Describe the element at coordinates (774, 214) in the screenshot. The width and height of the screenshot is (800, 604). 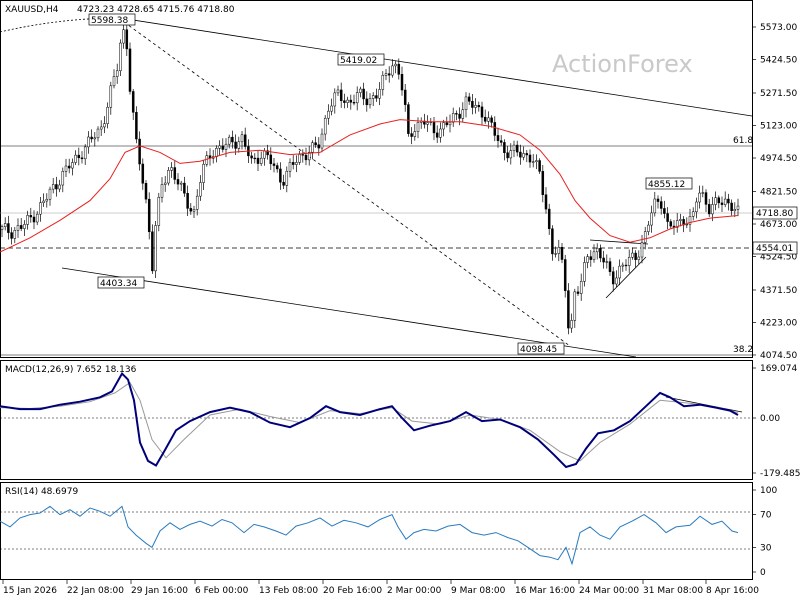
I see `last-price-text: 4718.80` at that location.